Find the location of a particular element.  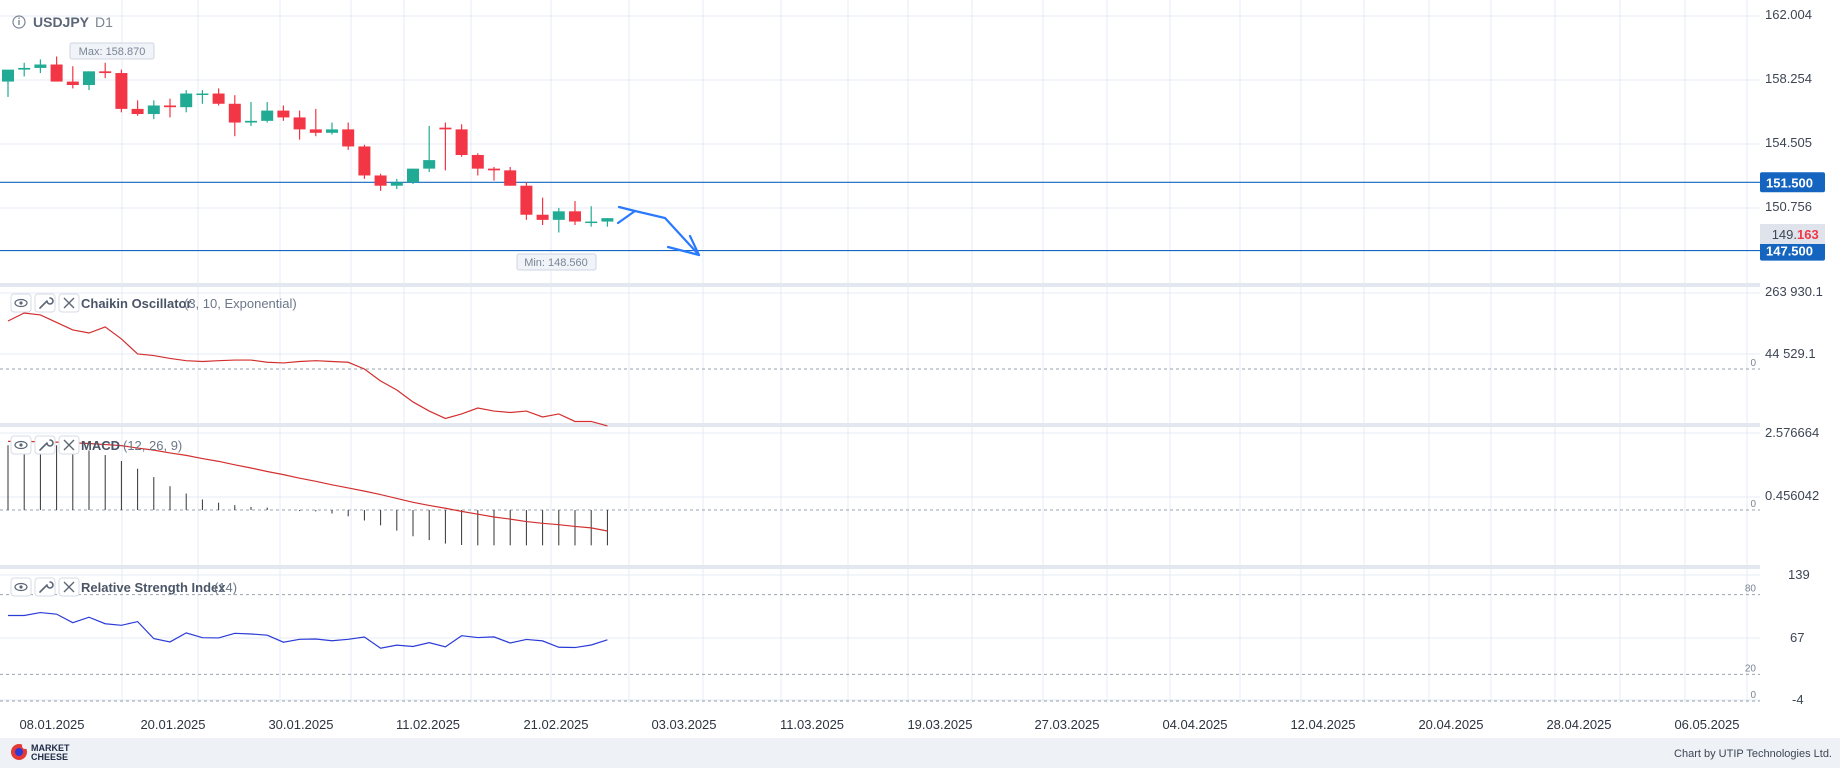

footer-bar is located at coordinates (920, 753).